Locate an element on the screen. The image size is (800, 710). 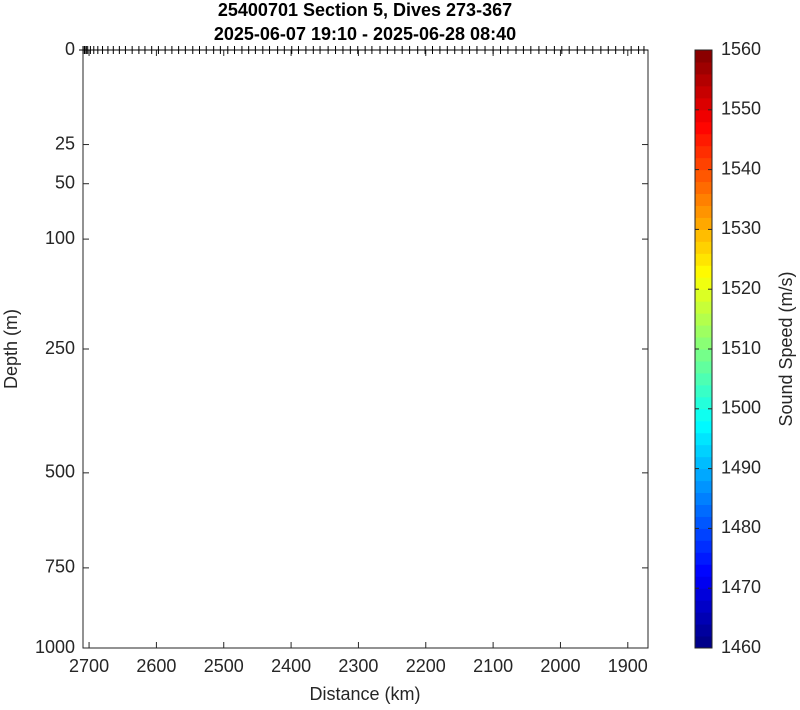
colorbar-tick-label: 1460 is located at coordinates (741, 647).